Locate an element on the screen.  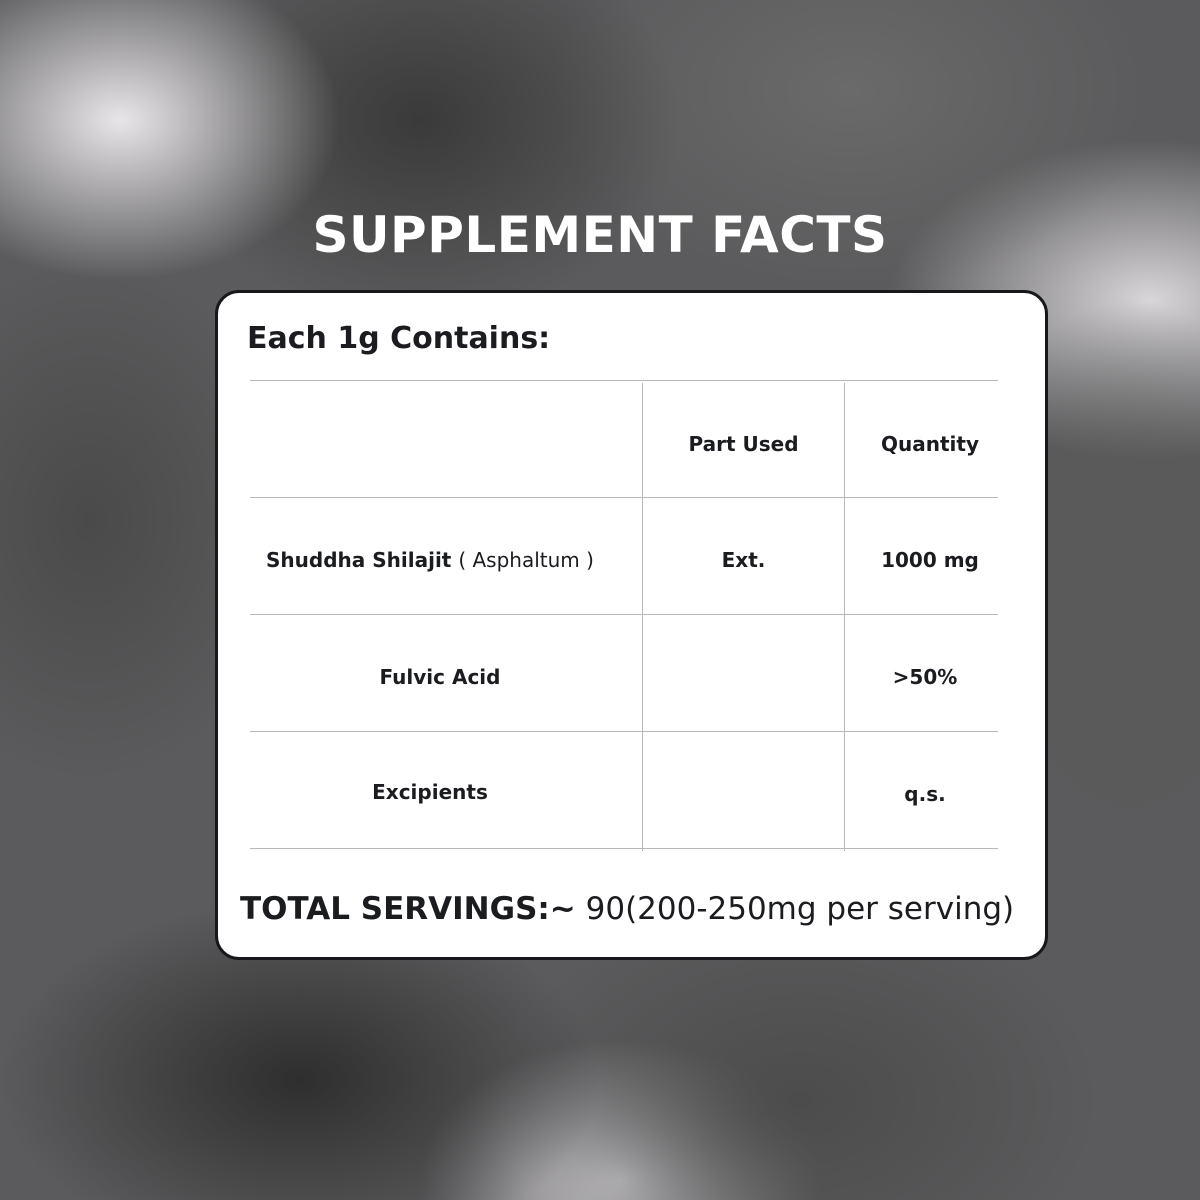
quantity-value: >50% is located at coordinates (925, 676).